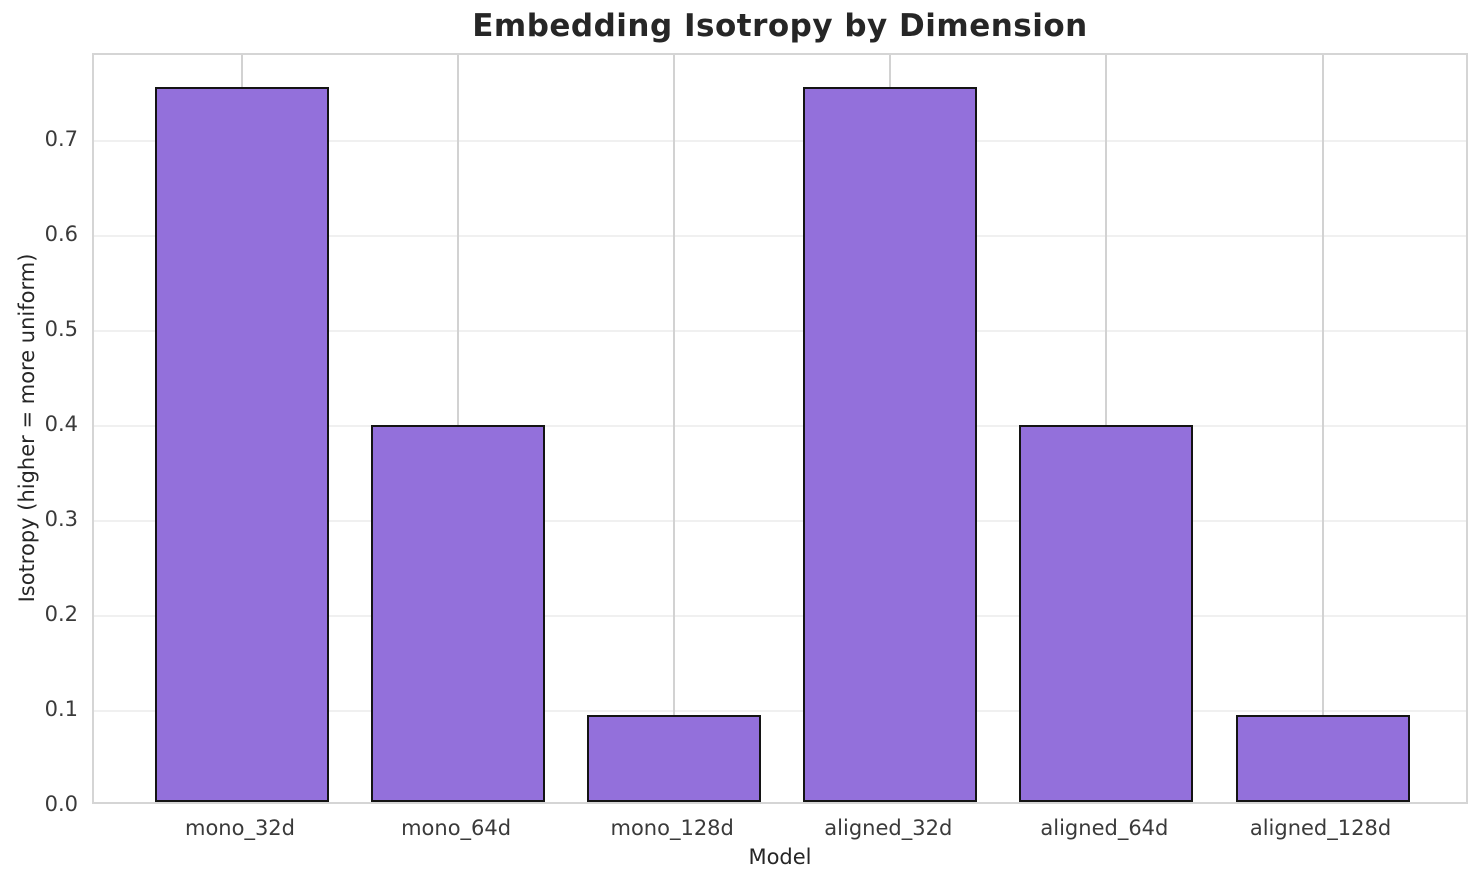  What do you see at coordinates (458, 613) in the screenshot?
I see `bar-mono_64d` at bounding box center [458, 613].